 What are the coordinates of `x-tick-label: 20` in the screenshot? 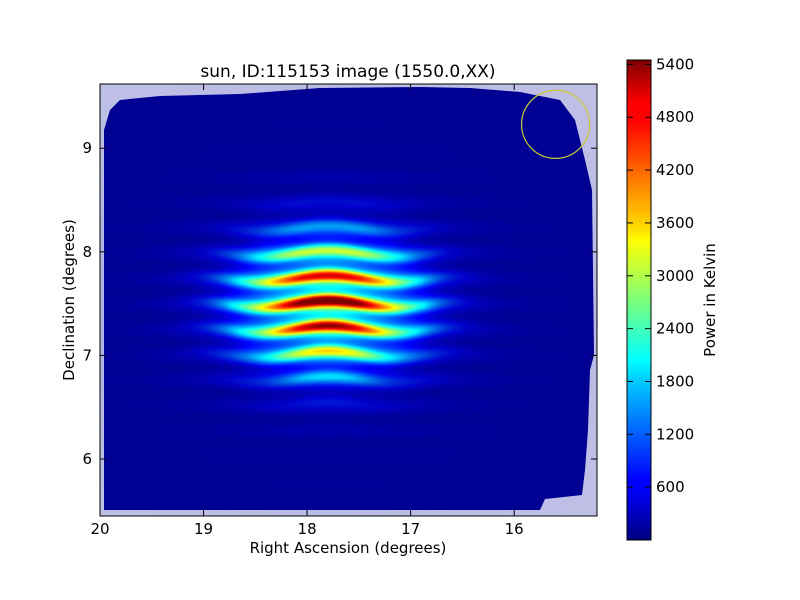 It's located at (99, 529).